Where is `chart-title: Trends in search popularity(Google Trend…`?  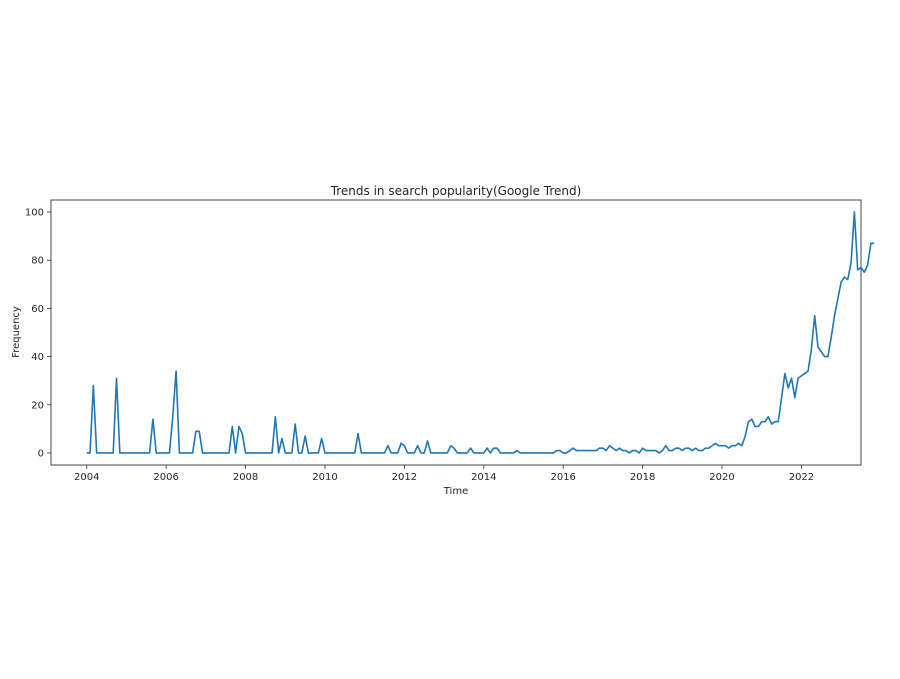 chart-title: Trends in search popularity(Google Trend… is located at coordinates (456, 191).